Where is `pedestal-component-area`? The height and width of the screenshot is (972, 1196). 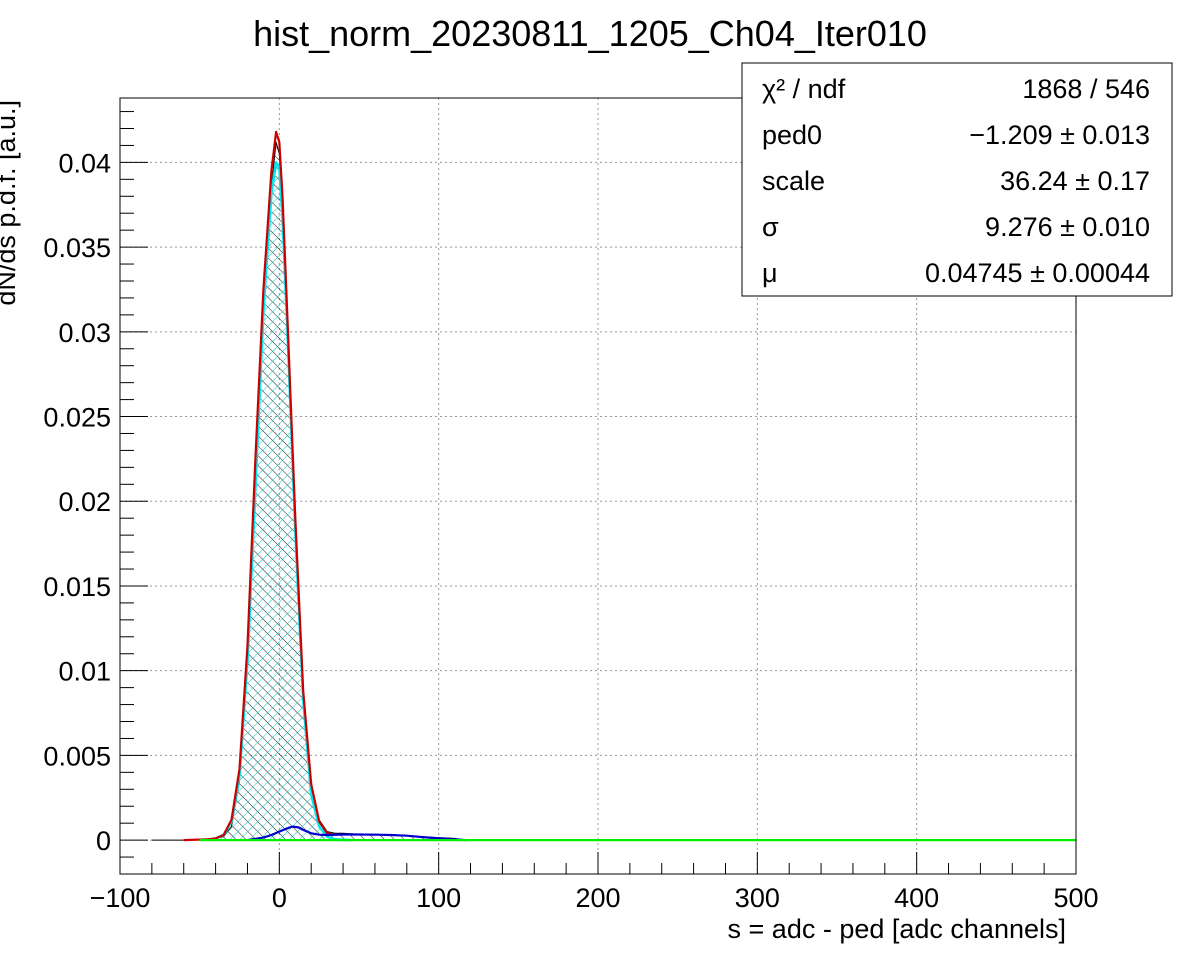 pedestal-component-area is located at coordinates (279, 501).